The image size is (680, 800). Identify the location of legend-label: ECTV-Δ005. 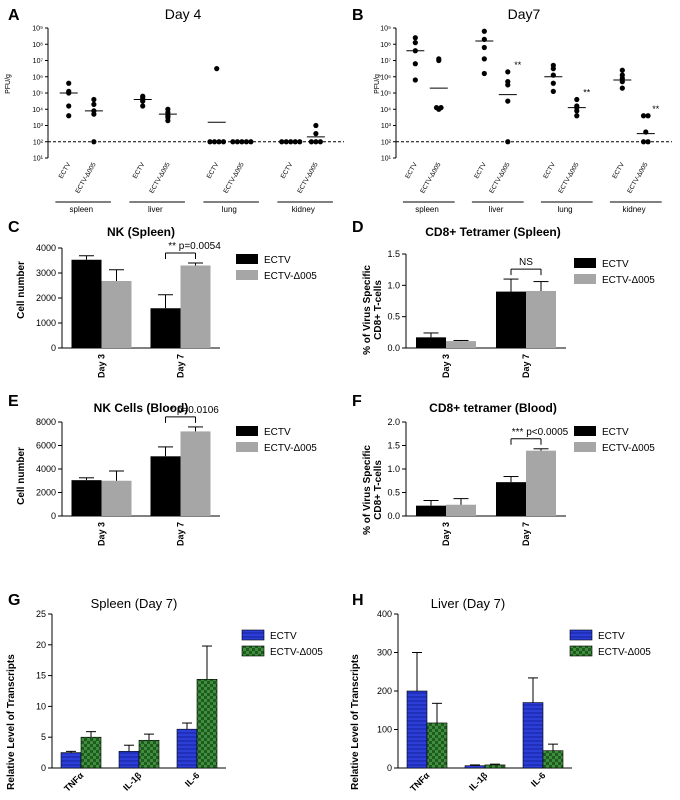
(290, 448).